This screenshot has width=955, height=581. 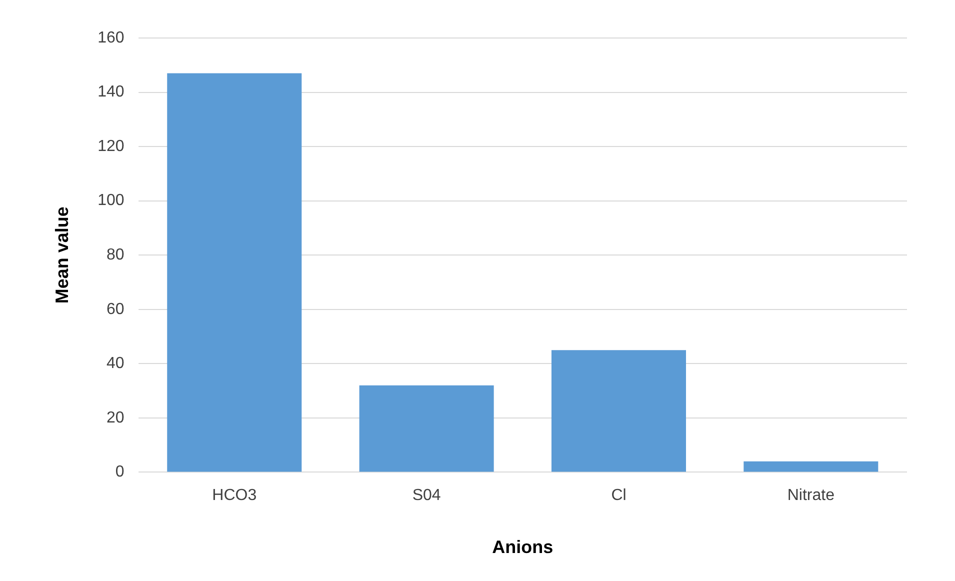 I want to click on x-tick-label: Cl, so click(x=618, y=495).